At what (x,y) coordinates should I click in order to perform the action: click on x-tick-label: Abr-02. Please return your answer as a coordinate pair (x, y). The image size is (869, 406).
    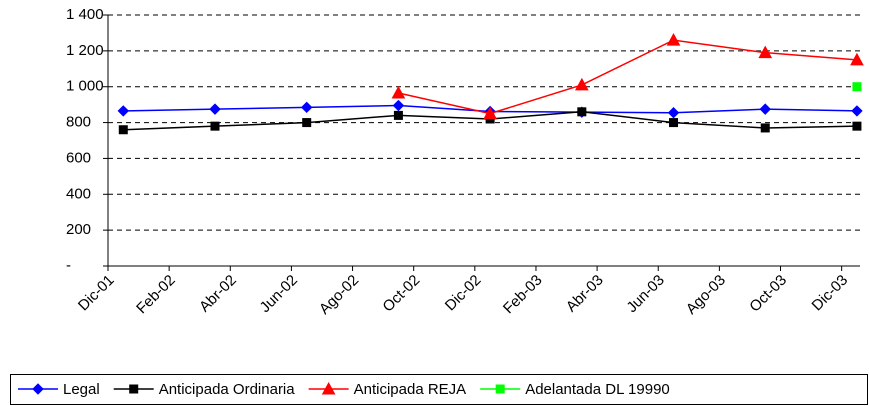
    Looking at the image, I should click on (218, 294).